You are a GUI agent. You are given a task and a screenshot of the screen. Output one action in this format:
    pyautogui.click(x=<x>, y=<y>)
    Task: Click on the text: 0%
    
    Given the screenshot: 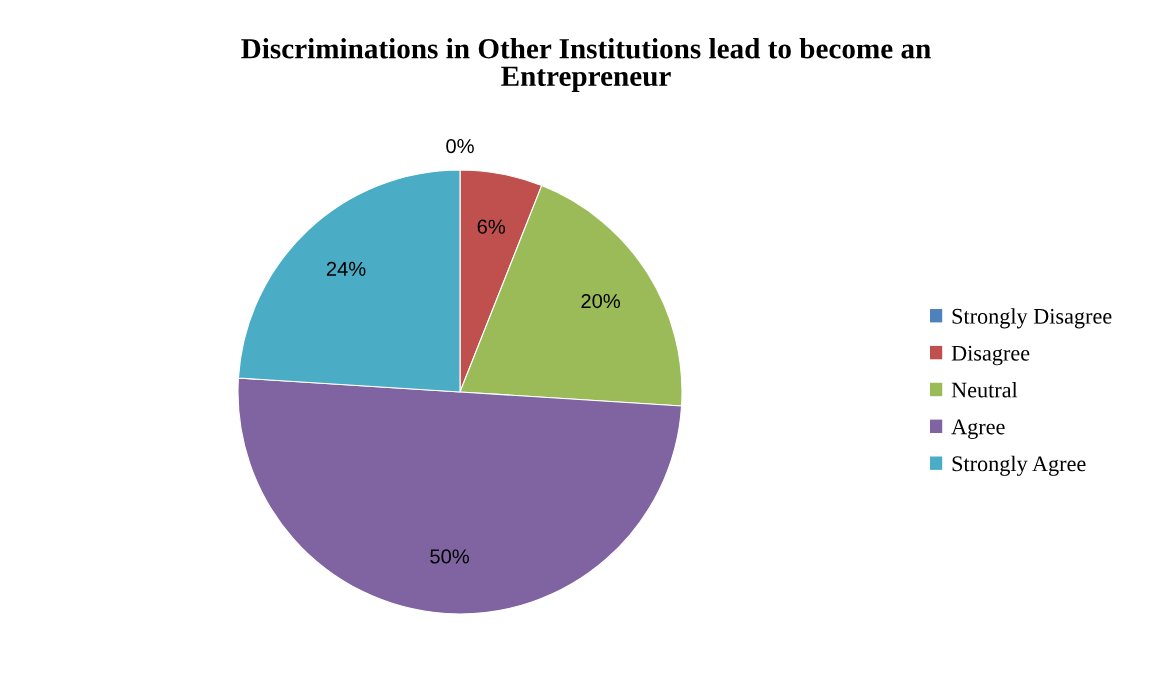 What is the action you would take?
    pyautogui.click(x=460, y=146)
    